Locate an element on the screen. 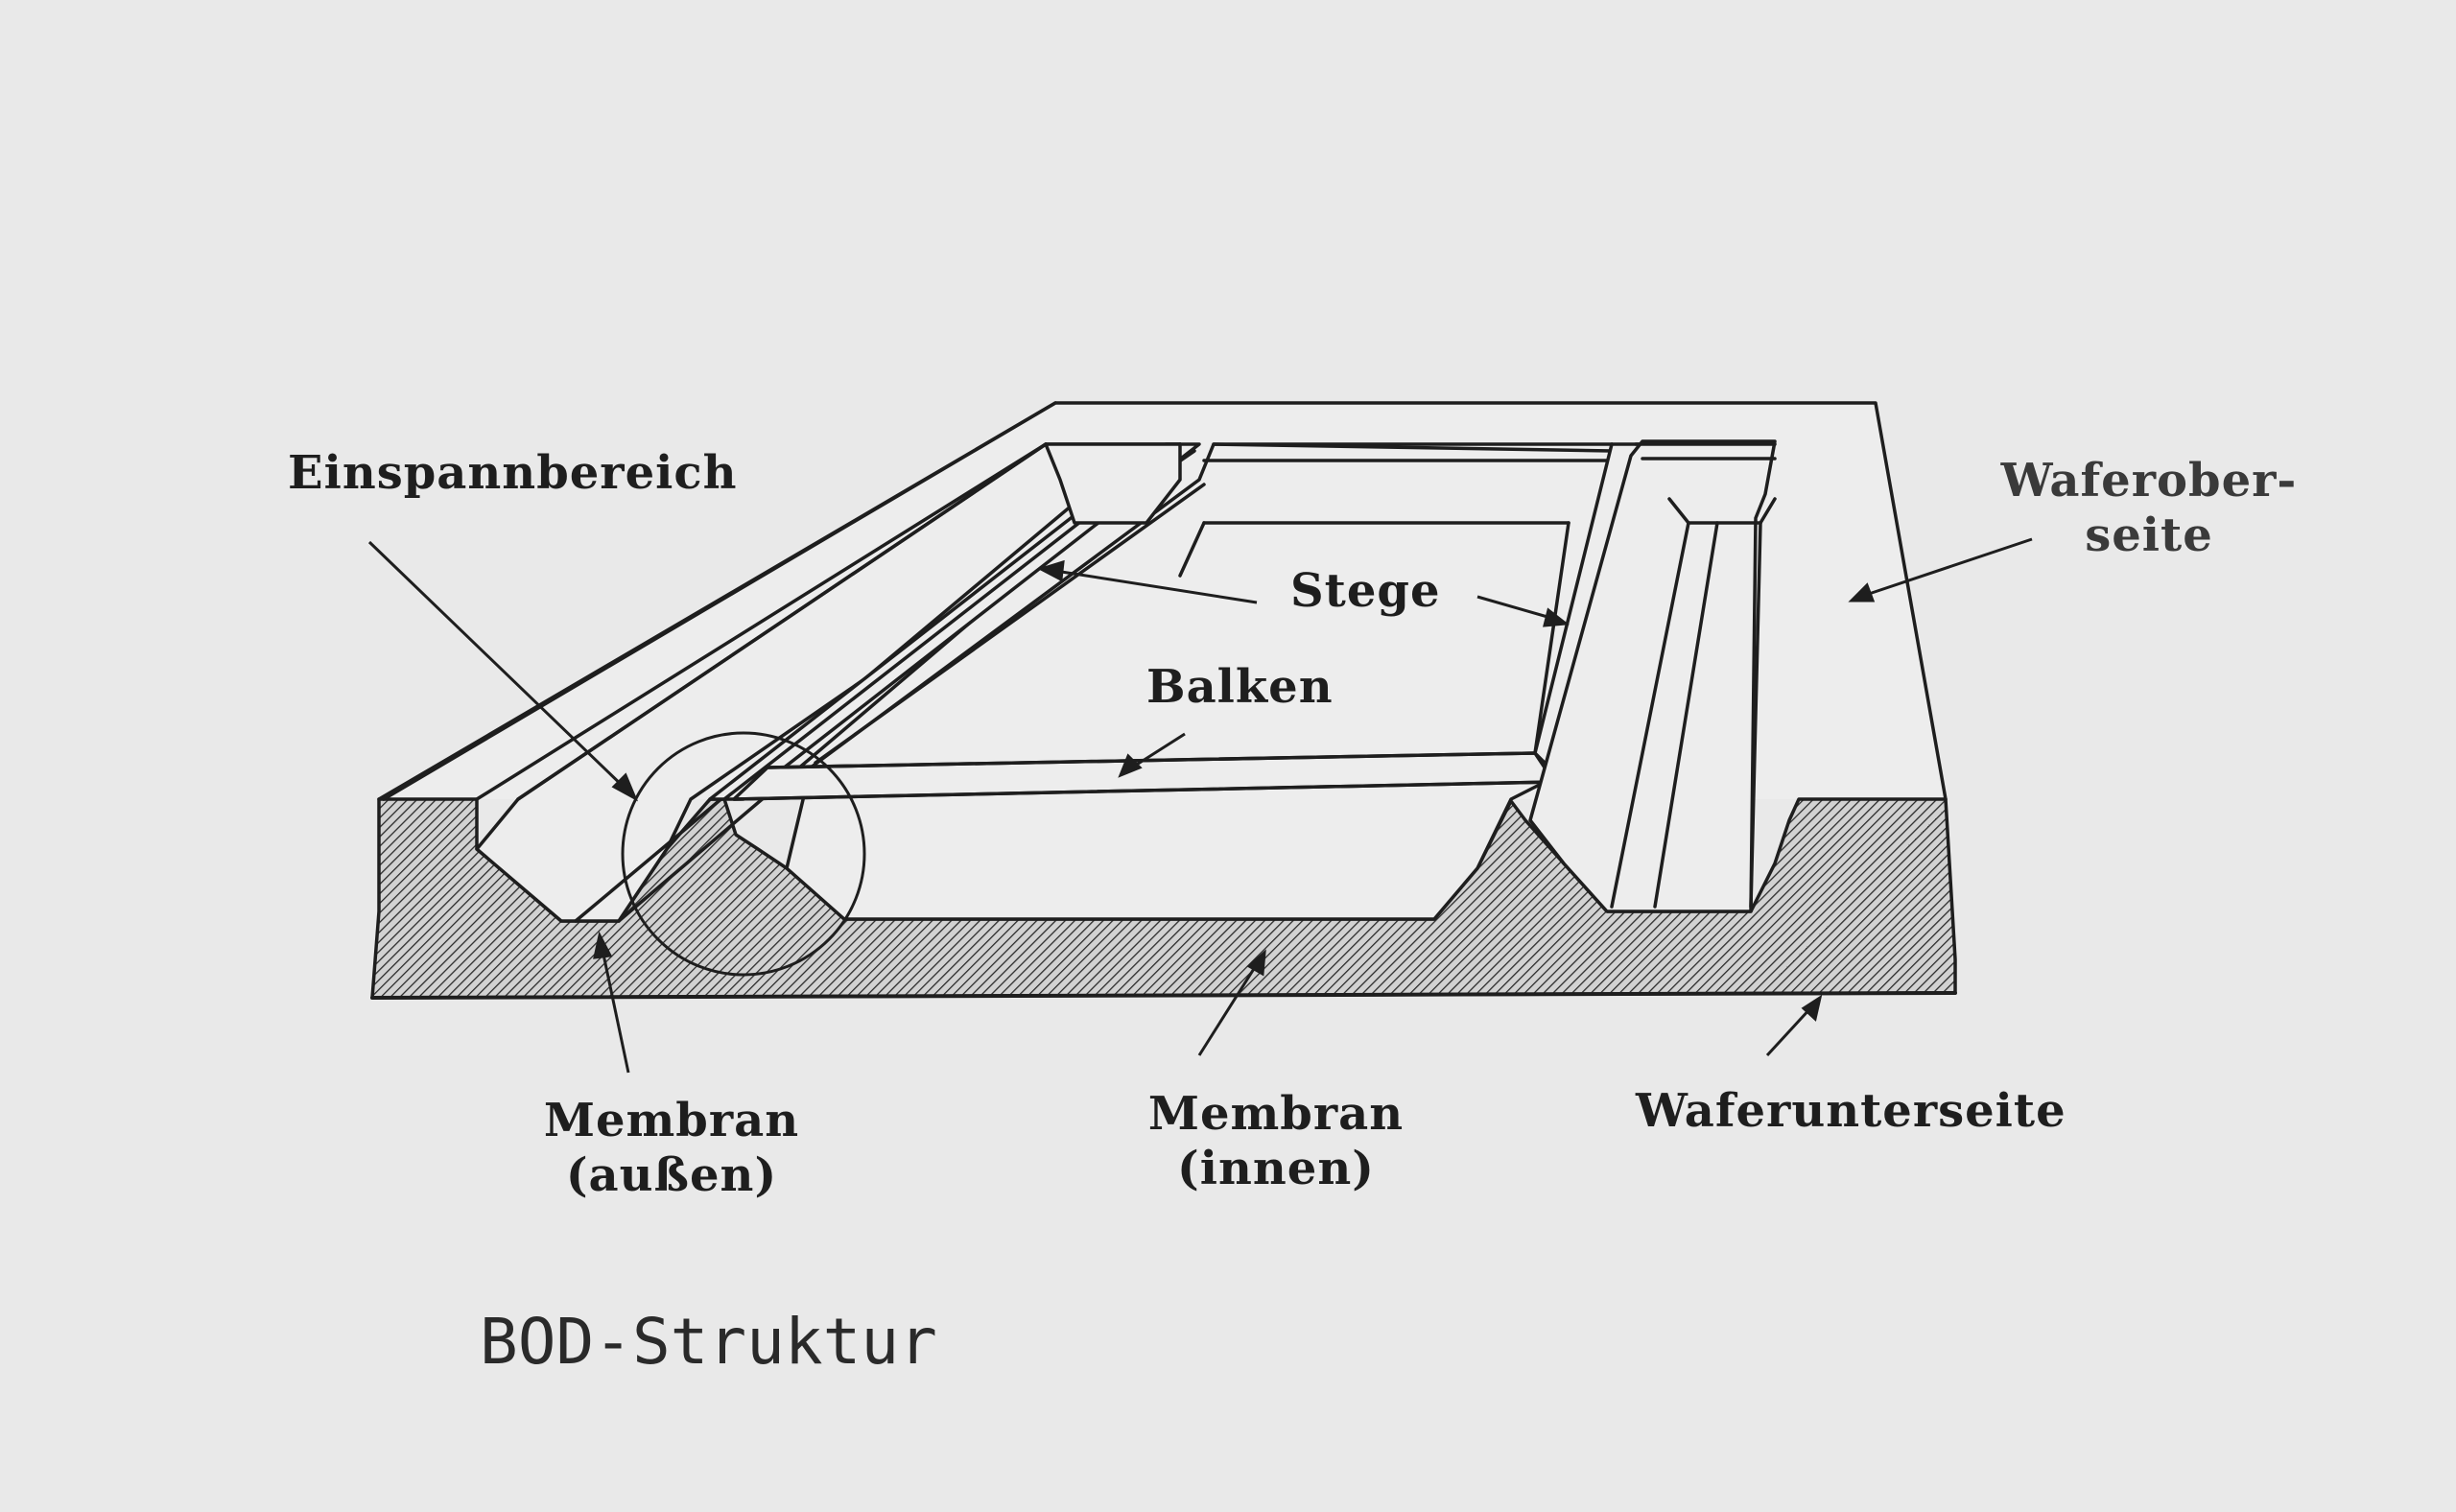 This screenshot has width=2456, height=1512. label-einspannbereich: Einspannbereich is located at coordinates (513, 473).